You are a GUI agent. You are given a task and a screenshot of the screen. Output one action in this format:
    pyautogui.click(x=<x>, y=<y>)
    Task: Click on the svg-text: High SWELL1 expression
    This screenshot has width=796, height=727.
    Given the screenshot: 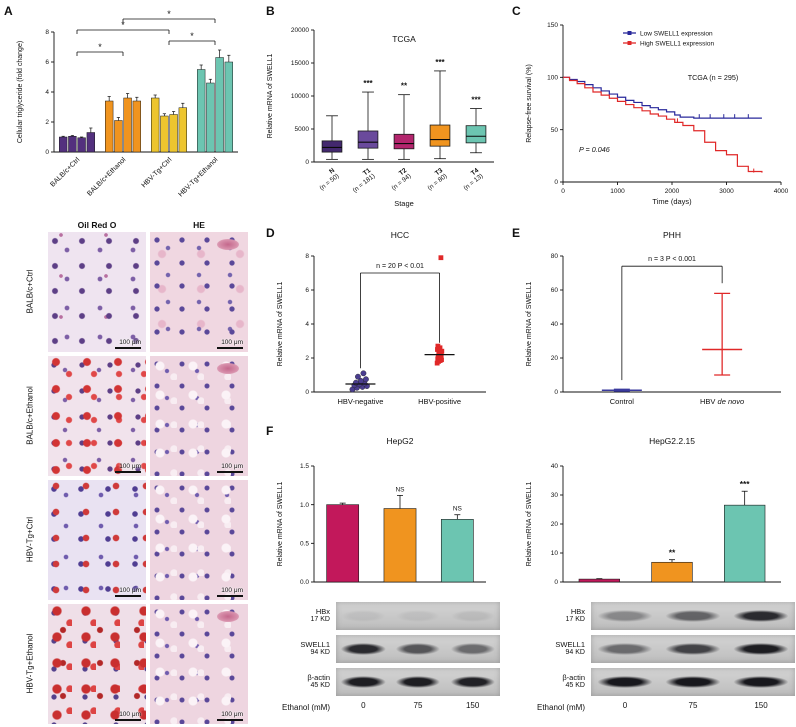 What is the action you would take?
    pyautogui.click(x=677, y=43)
    